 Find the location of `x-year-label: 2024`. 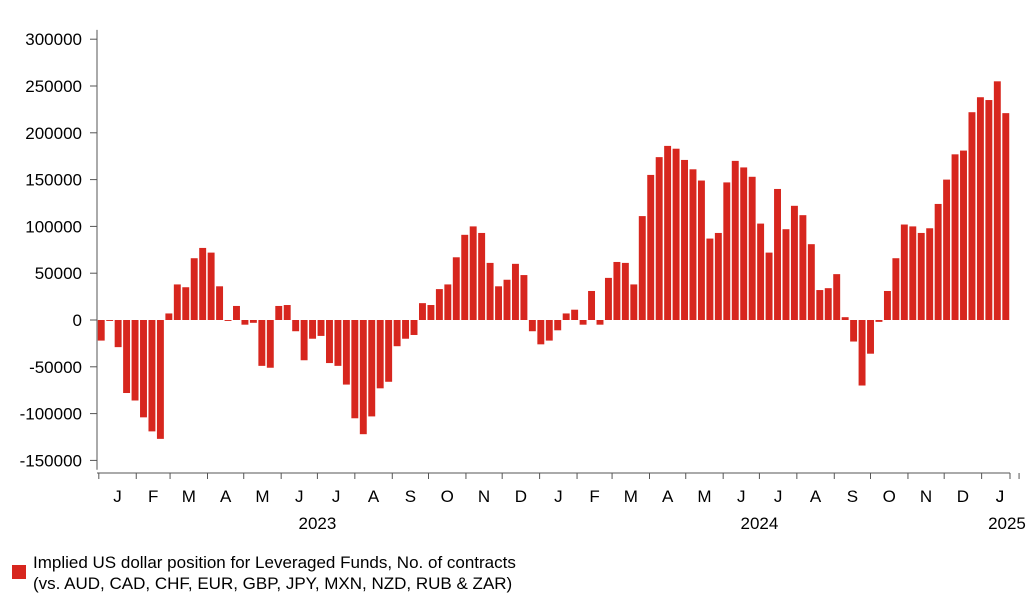

x-year-label: 2024 is located at coordinates (759, 523).